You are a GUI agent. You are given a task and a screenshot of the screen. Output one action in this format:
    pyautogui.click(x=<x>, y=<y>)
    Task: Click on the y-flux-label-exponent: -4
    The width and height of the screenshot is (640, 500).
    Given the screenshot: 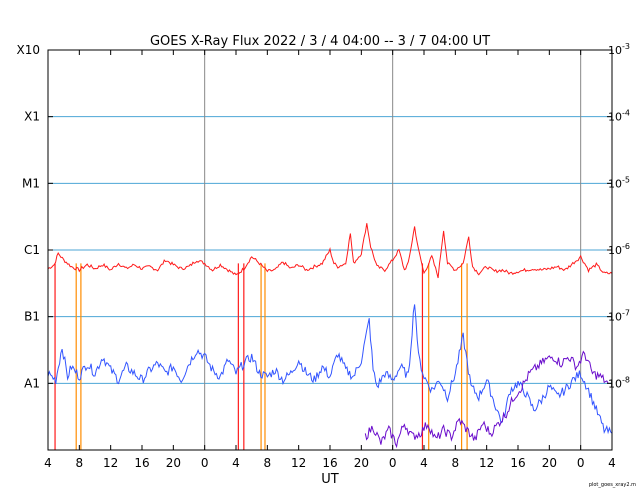 What is the action you would take?
    pyautogui.click(x=626, y=113)
    